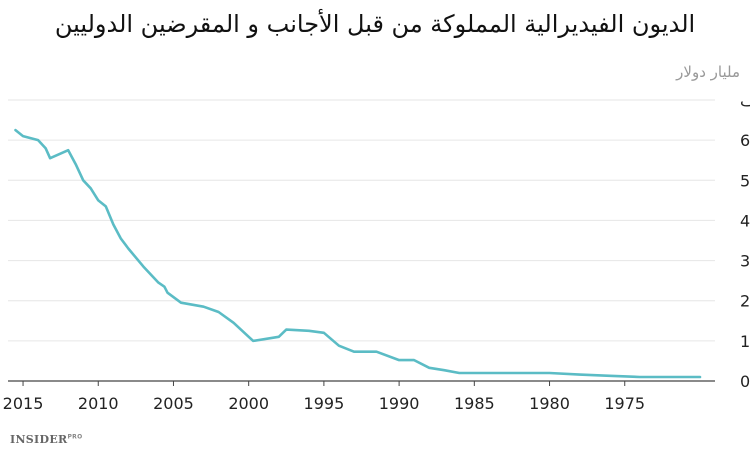 The width and height of the screenshot is (750, 455). What do you see at coordinates (39, 439) in the screenshot?
I see `logo-text: INSIDER` at bounding box center [39, 439].